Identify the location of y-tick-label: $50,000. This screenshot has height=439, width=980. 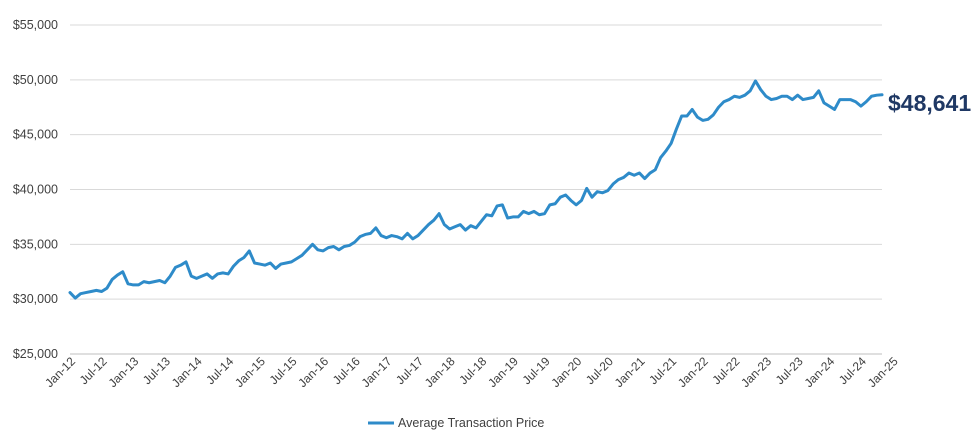
(35, 80).